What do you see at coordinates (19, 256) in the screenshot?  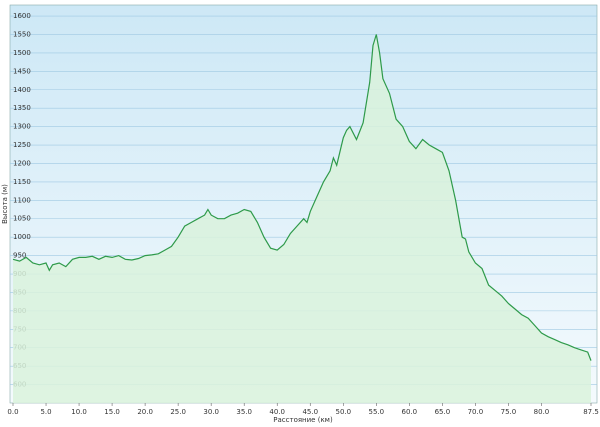 I see `y-tick-label: 950` at bounding box center [19, 256].